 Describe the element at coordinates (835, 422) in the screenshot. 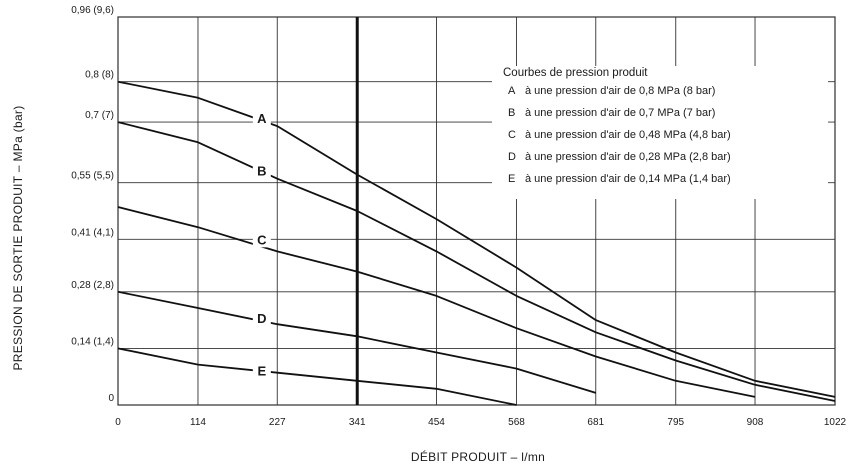

I see `x-tick-label-9: 1022` at that location.